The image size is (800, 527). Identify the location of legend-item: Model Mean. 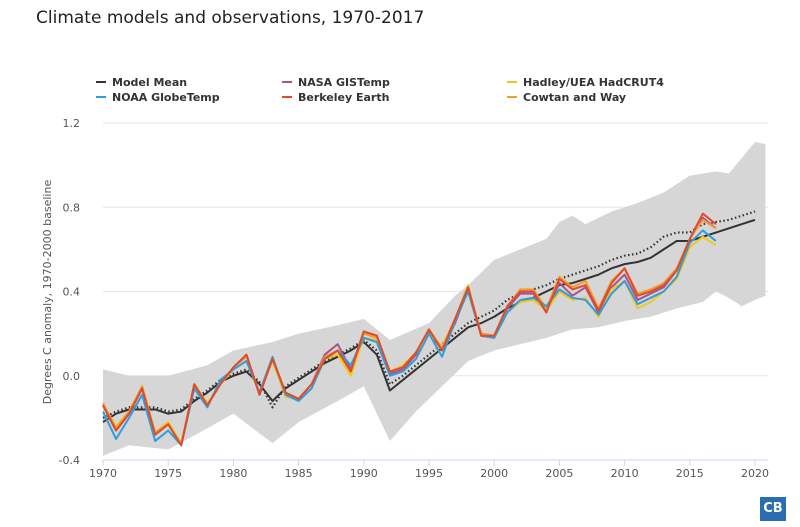
(141, 82).